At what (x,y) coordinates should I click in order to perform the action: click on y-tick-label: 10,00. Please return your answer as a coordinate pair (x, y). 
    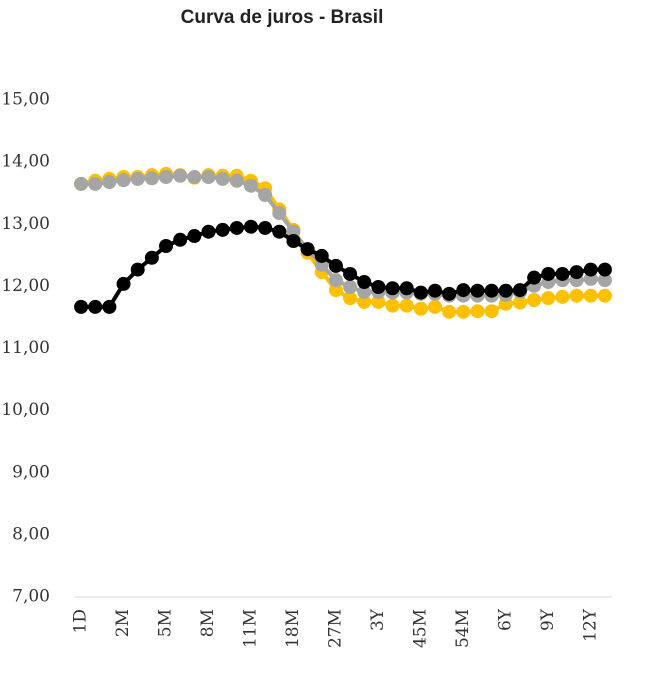
    Looking at the image, I should click on (25, 410).